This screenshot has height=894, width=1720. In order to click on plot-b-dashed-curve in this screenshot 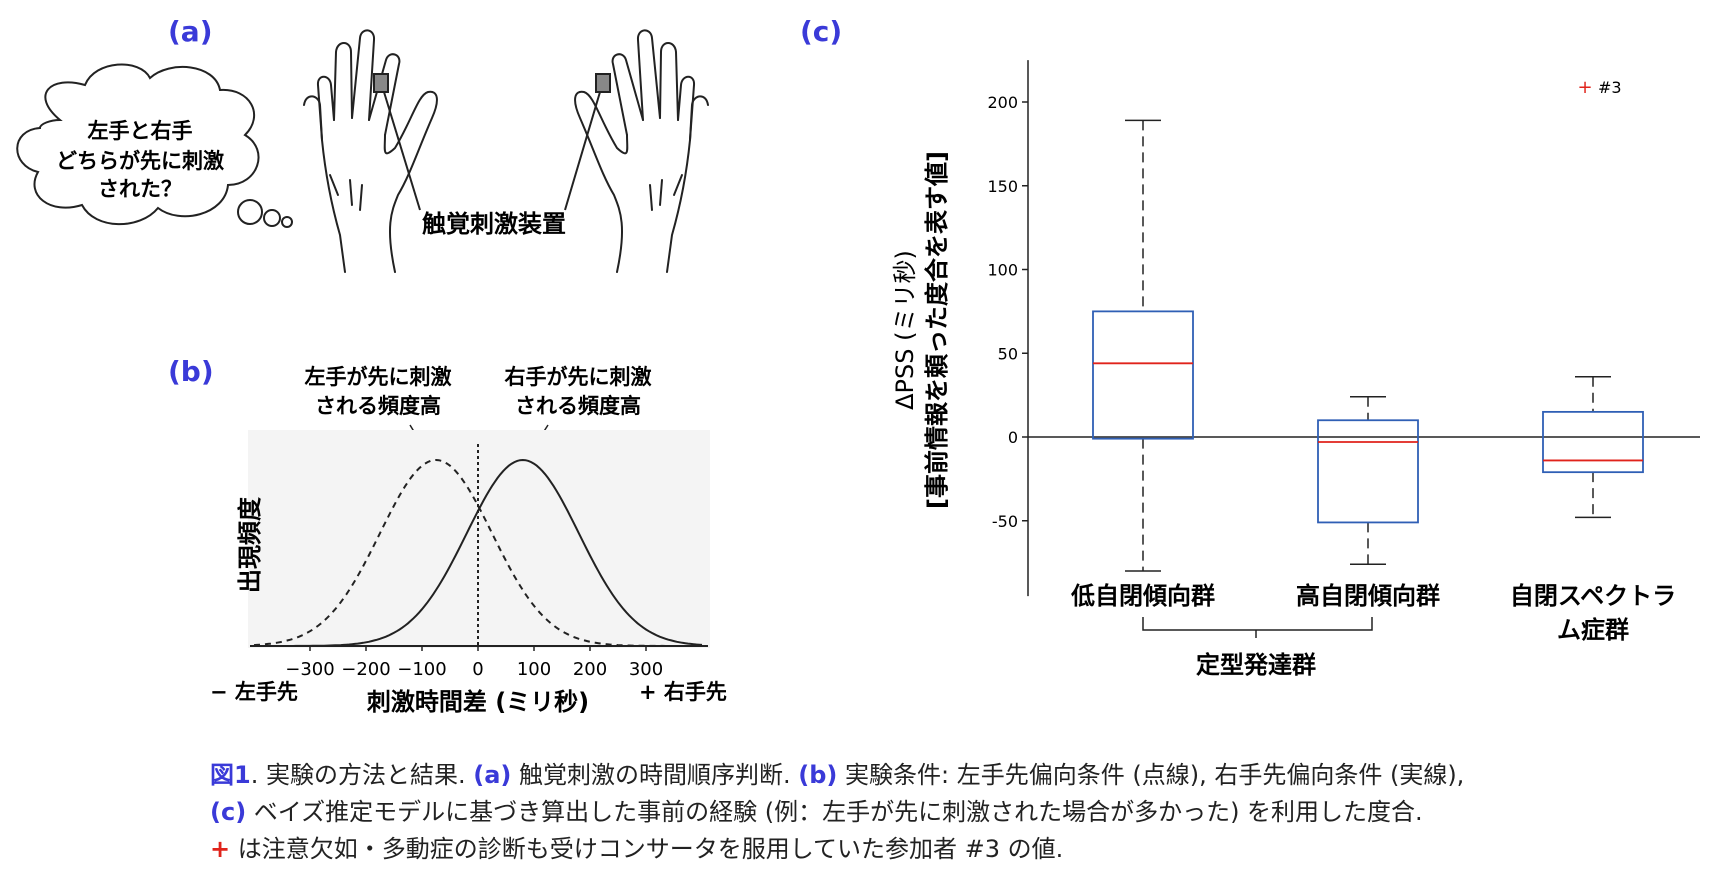, I will do `click(477, 552)`.